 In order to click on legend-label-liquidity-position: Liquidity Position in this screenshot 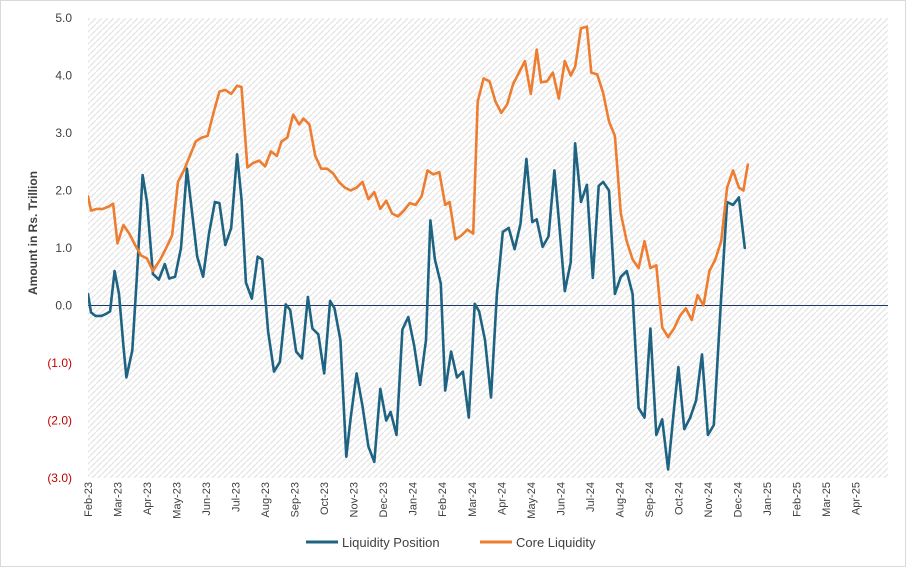, I will do `click(391, 542)`.